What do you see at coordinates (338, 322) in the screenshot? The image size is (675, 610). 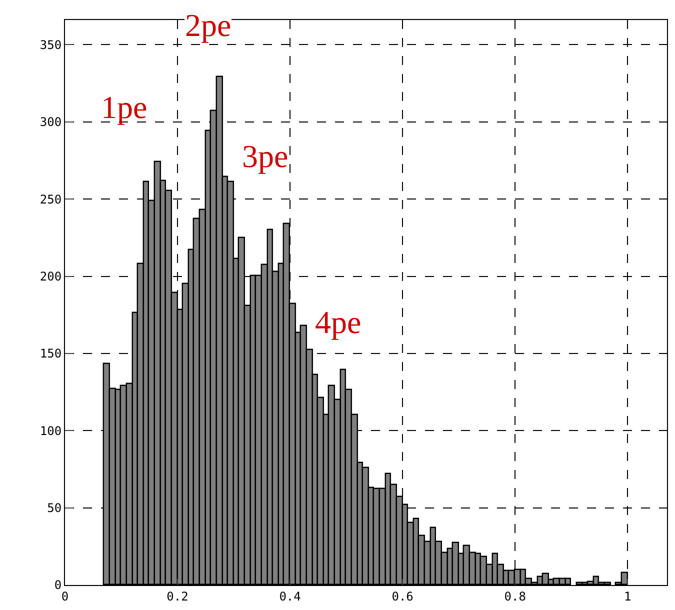 I see `annotation: 4pe` at bounding box center [338, 322].